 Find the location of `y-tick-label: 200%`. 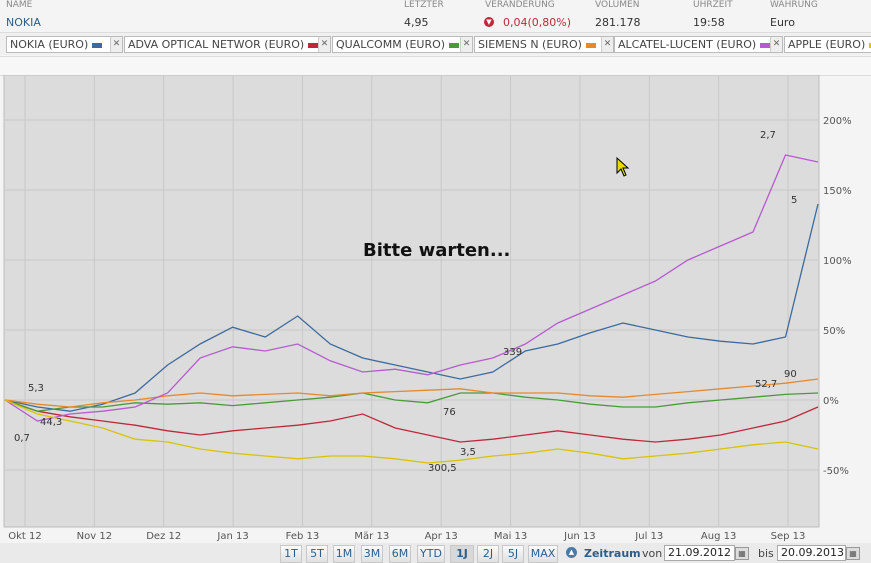

y-tick-label: 200% is located at coordinates (837, 121).